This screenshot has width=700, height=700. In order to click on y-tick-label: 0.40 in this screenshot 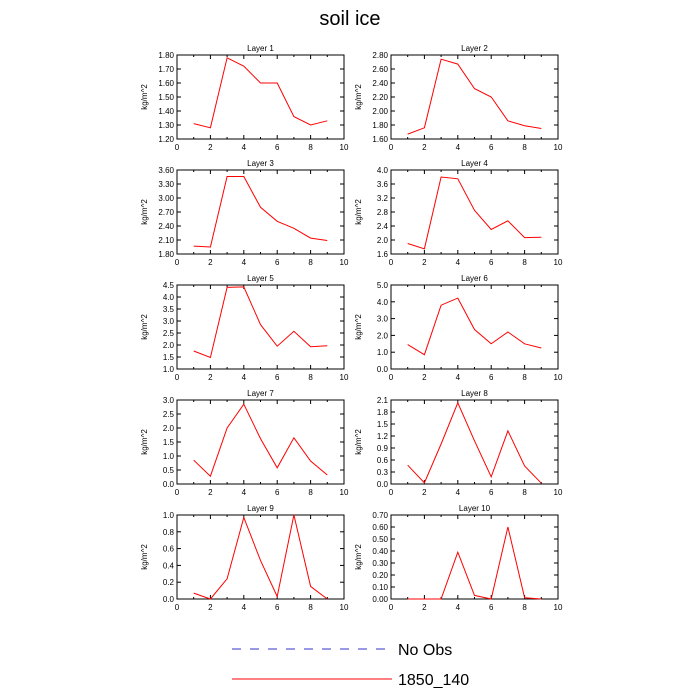, I will do `click(380, 551)`.